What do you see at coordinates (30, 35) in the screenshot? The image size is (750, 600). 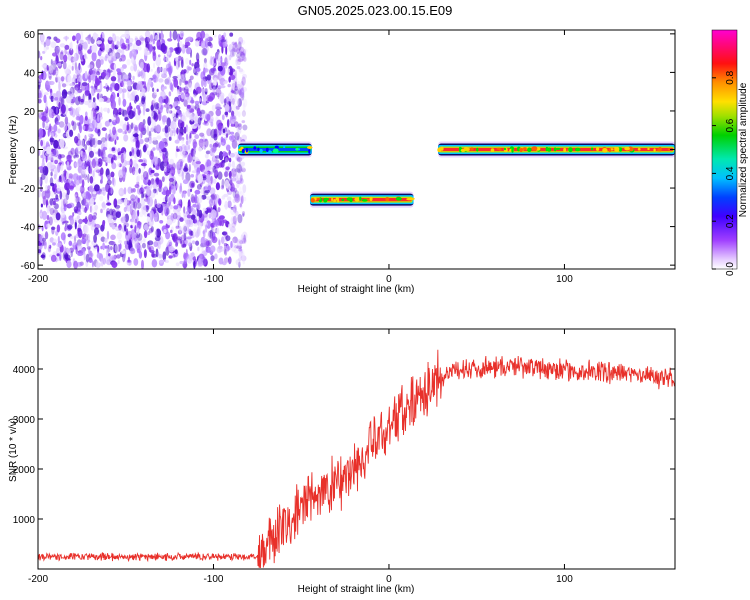 I see `heatmap-ytick-label: 60` at bounding box center [30, 35].